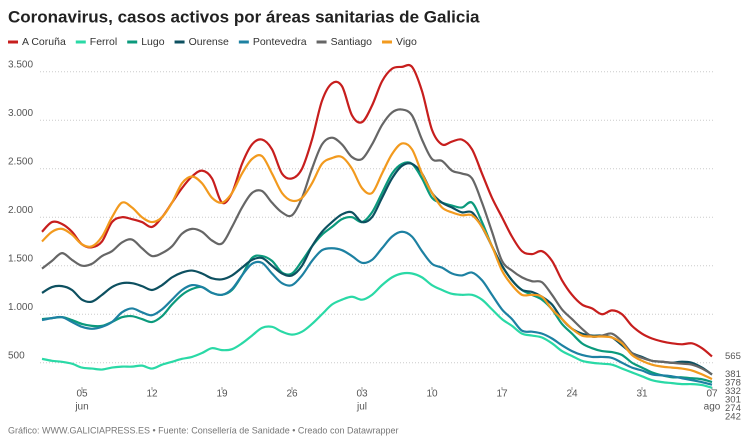  I want to click on y-tick-label: 2.000, so click(20, 210).